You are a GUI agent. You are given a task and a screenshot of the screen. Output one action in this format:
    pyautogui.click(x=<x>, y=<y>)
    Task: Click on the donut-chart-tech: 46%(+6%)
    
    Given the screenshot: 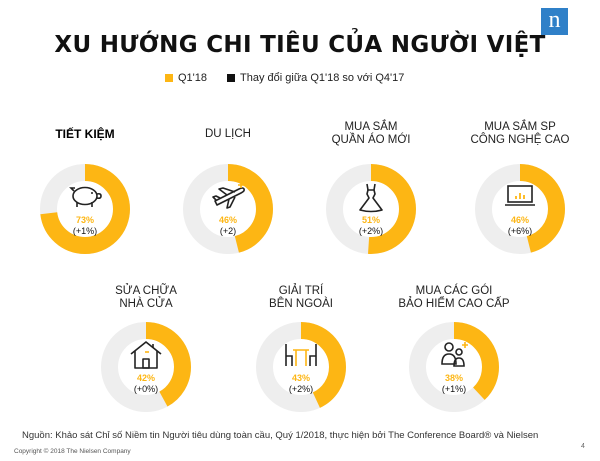 What is the action you would take?
    pyautogui.click(x=520, y=209)
    